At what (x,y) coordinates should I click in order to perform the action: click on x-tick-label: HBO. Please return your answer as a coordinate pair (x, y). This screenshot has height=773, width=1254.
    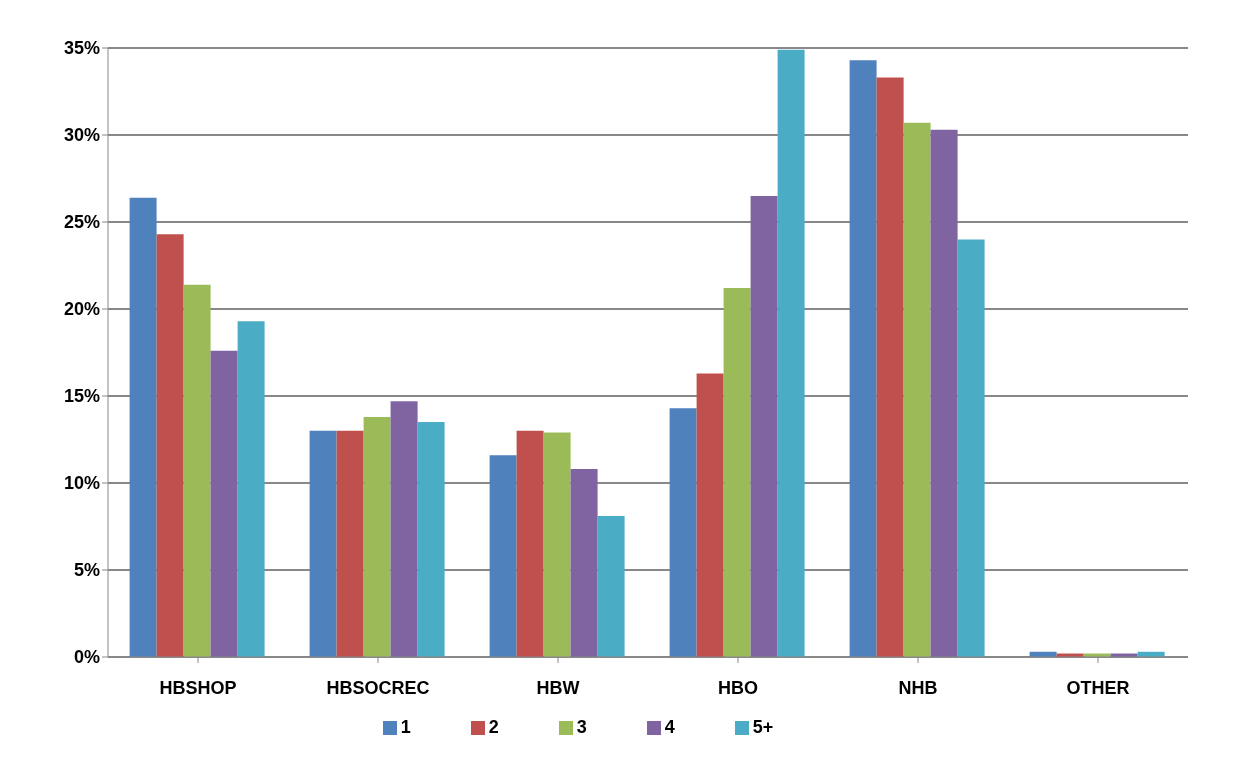
    Looking at the image, I should click on (738, 687).